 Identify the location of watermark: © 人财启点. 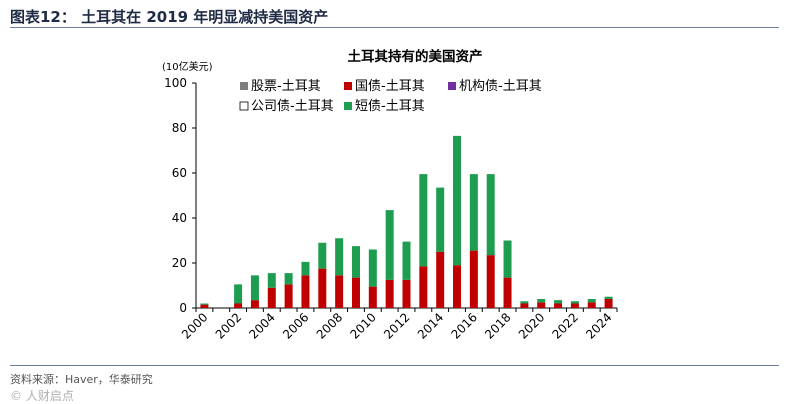
(42, 396).